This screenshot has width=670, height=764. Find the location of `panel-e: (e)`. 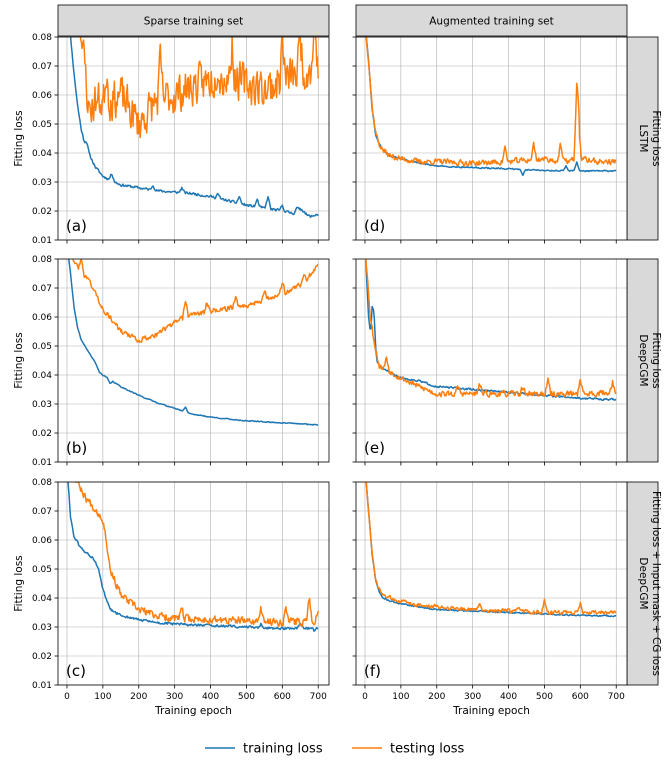

panel-e: (e) is located at coordinates (490, 362).